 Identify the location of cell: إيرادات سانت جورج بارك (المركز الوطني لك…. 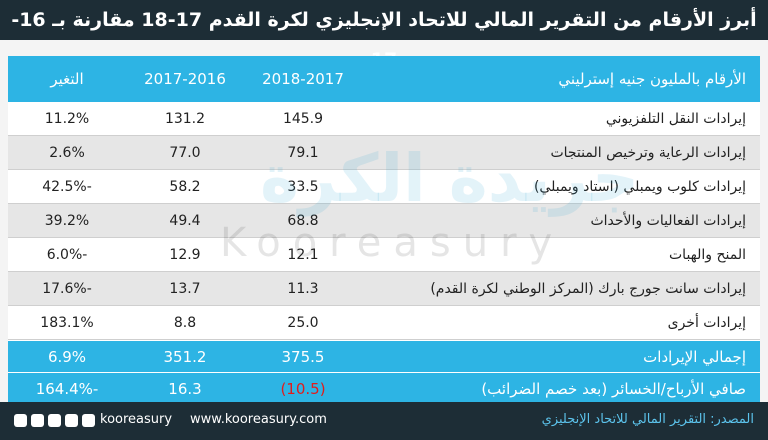
(588, 288).